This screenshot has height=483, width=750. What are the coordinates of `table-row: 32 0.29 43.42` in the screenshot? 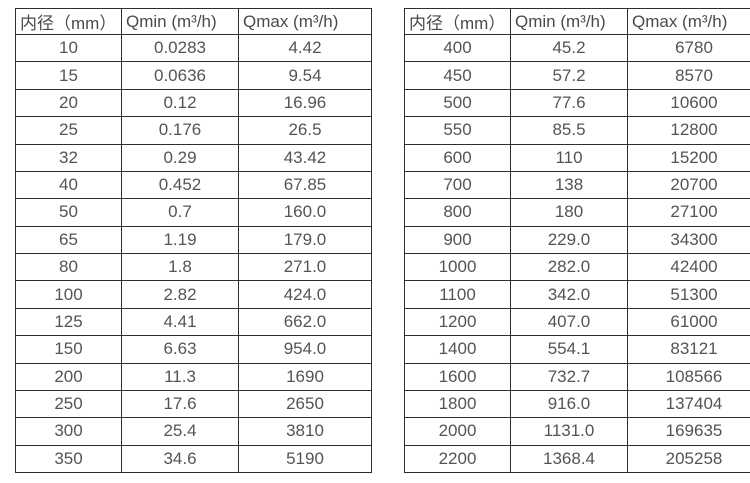 It's located at (193, 157).